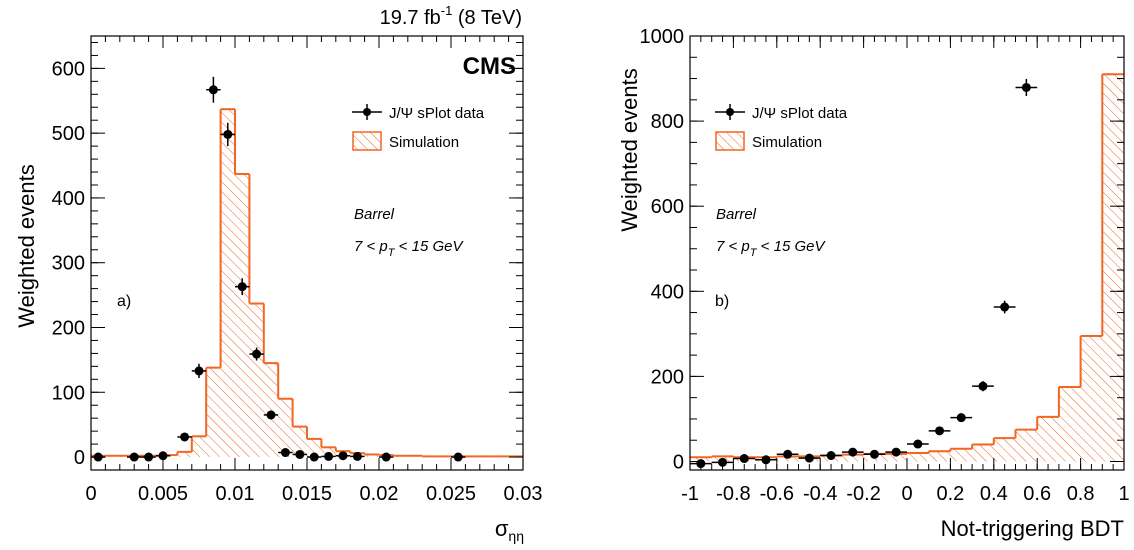 The width and height of the screenshot is (1134, 550). What do you see at coordinates (820, 494) in the screenshot?
I see `panel-b-x-tick-label: -0.4` at bounding box center [820, 494].